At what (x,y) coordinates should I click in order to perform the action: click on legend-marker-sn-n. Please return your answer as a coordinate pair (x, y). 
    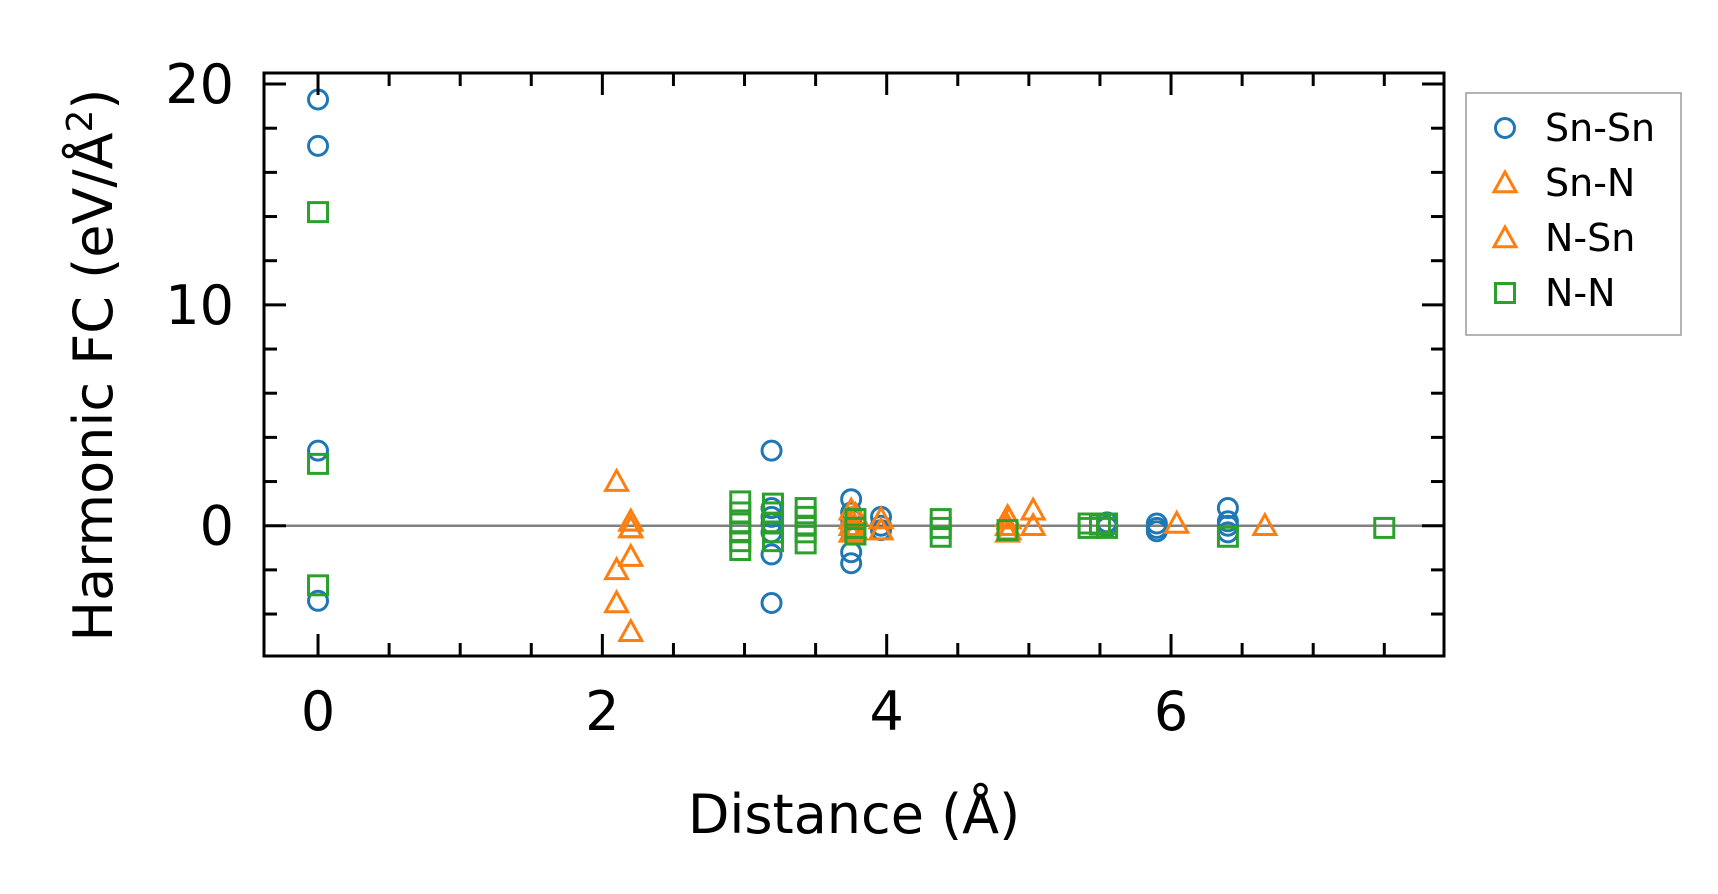
    Looking at the image, I should click on (1505, 181).